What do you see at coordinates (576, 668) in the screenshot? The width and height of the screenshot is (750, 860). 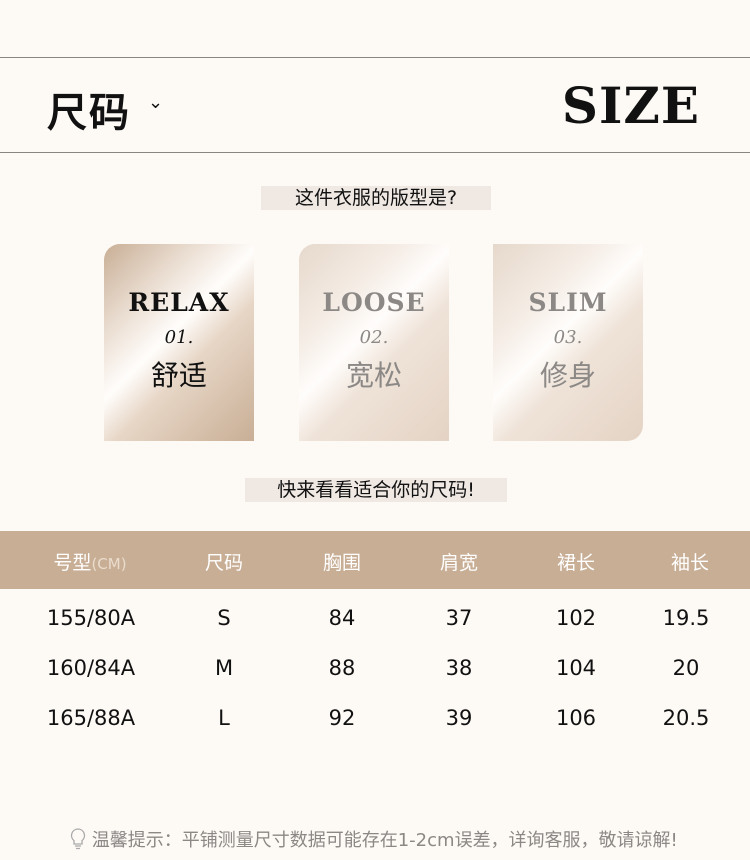 I see `table-cell: 104` at bounding box center [576, 668].